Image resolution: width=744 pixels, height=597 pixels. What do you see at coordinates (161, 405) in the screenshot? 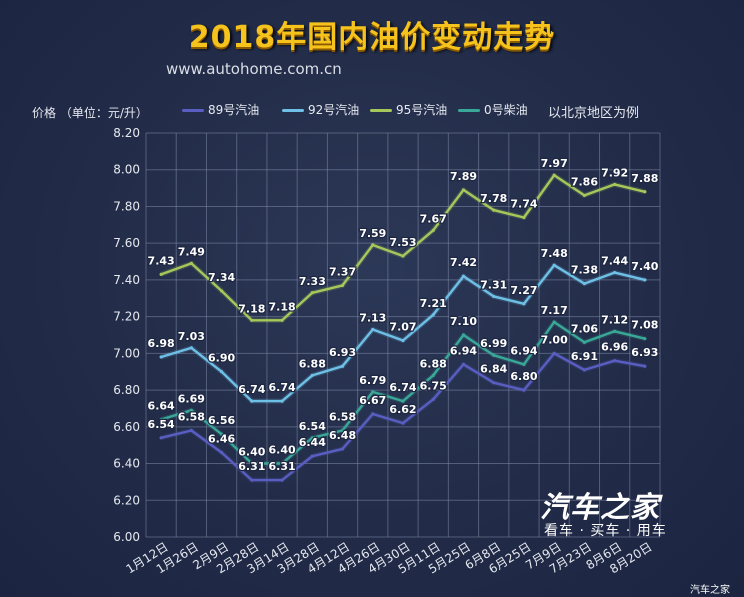
I see `data-label: 6.64` at bounding box center [161, 405].